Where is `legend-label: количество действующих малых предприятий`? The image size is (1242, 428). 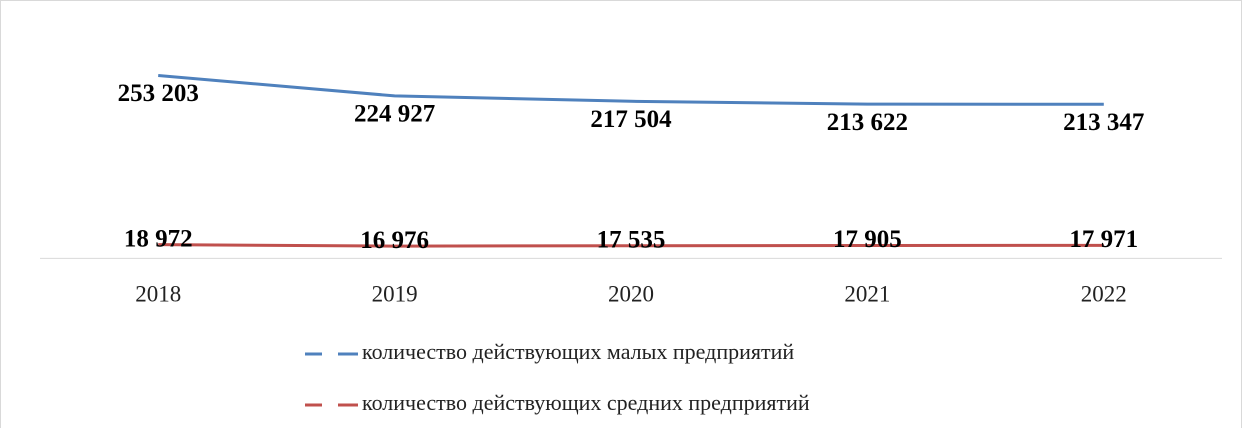 legend-label: количество действующих малых предприятий is located at coordinates (578, 351).